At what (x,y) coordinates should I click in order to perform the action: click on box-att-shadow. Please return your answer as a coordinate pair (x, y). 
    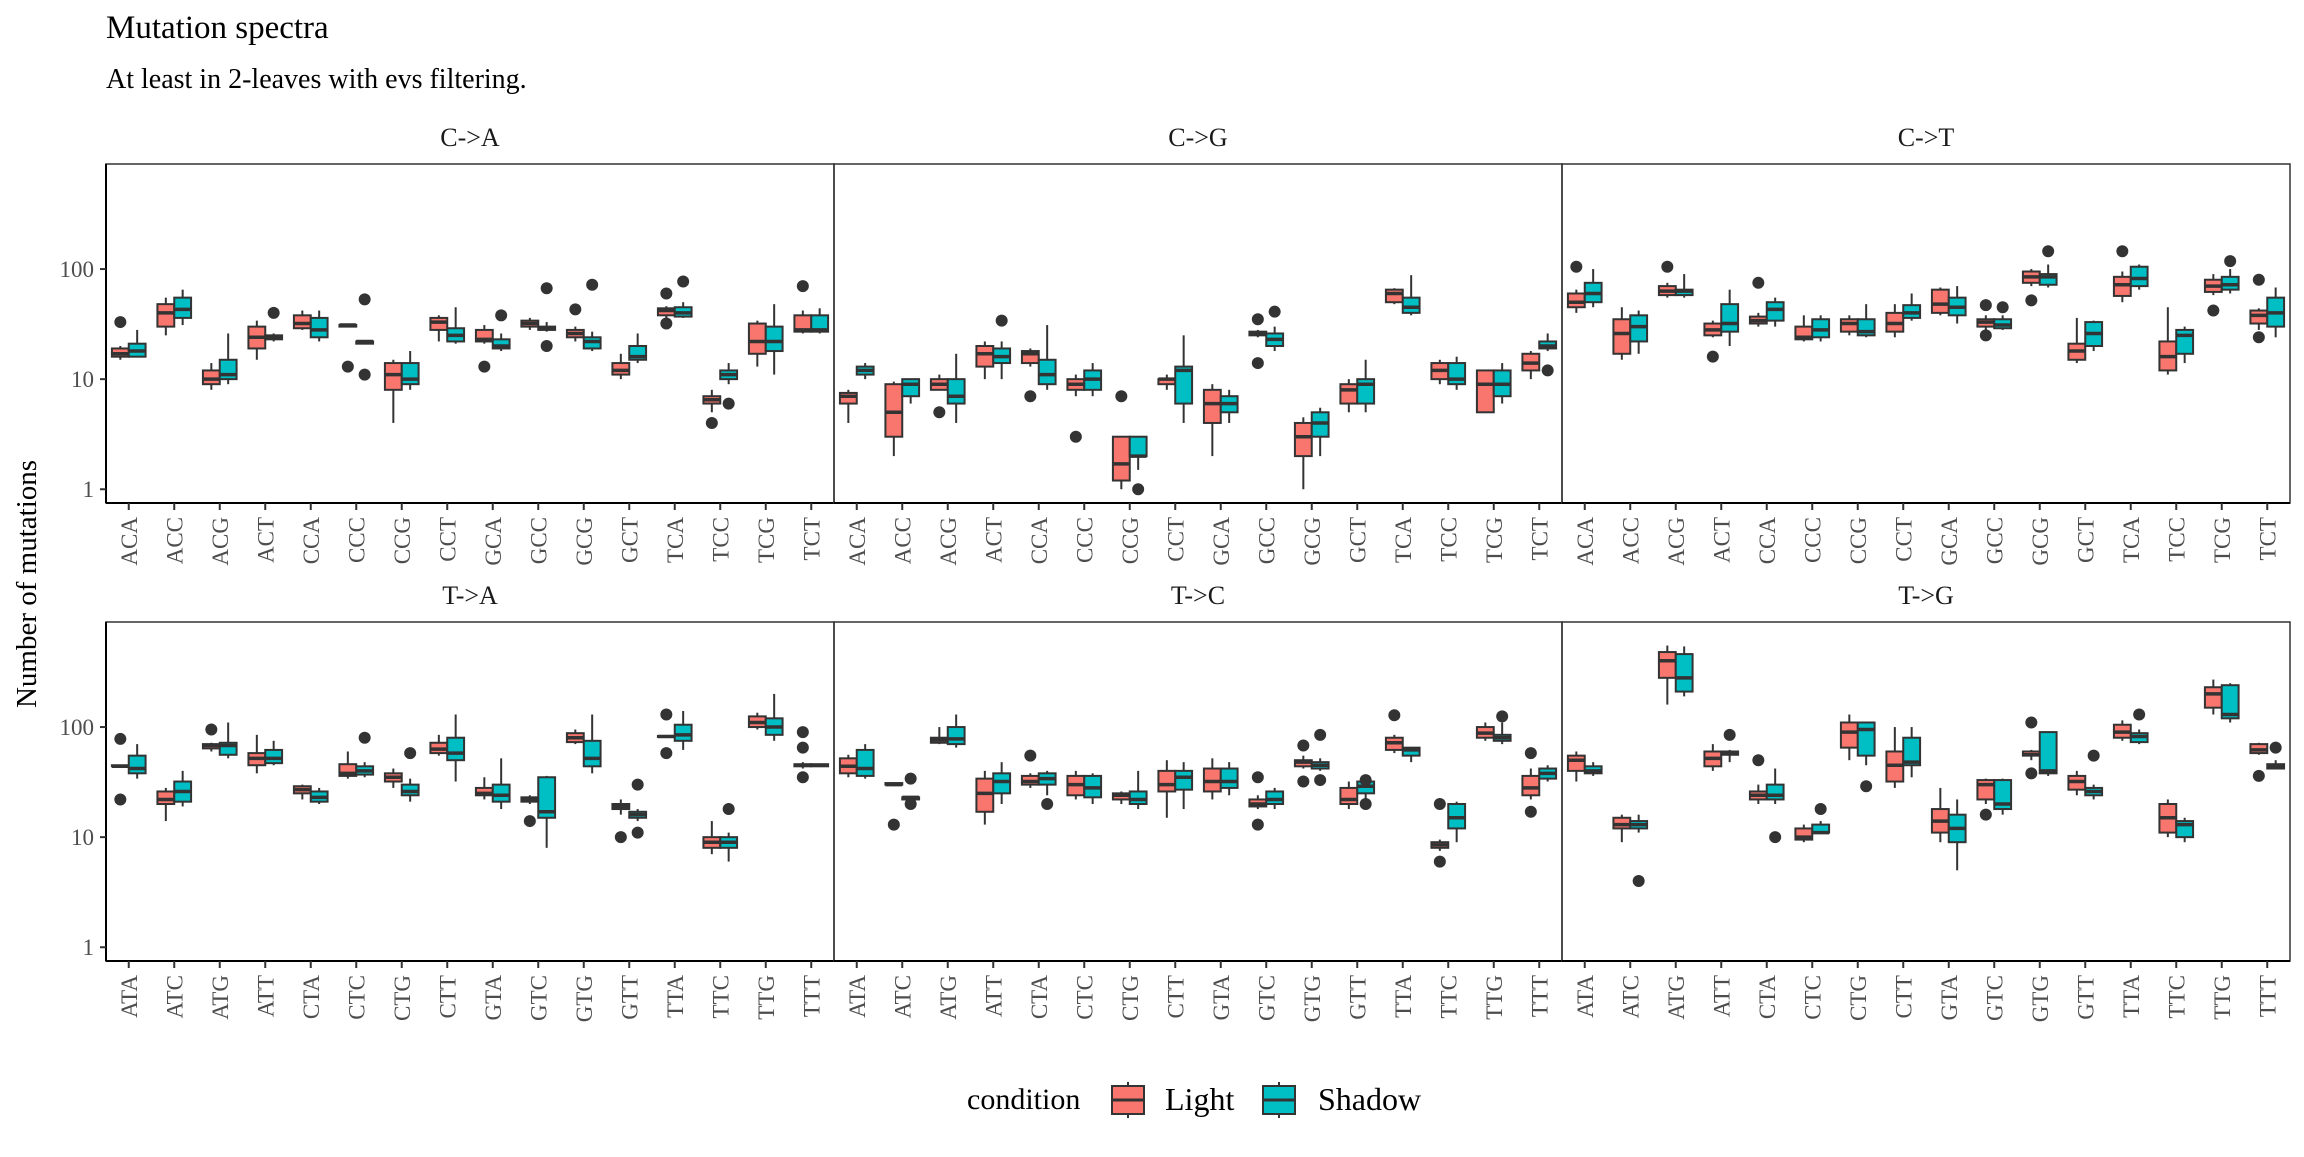
    Looking at the image, I should click on (1730, 745).